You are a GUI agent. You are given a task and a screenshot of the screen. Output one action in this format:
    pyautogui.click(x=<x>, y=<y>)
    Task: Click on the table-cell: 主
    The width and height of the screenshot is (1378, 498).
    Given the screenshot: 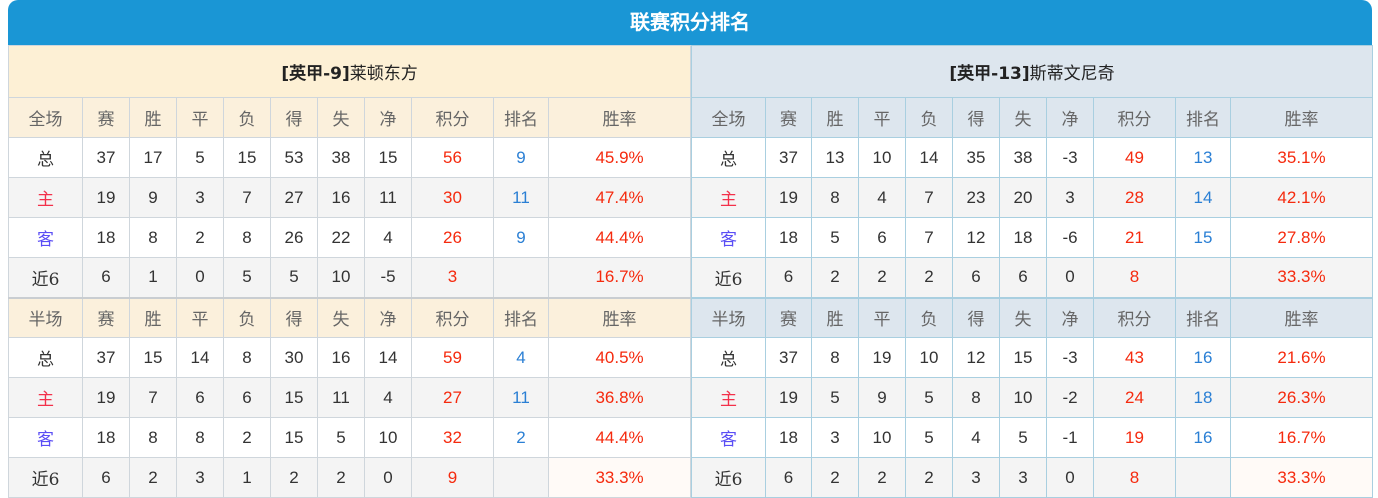 What is the action you would take?
    pyautogui.click(x=45, y=397)
    